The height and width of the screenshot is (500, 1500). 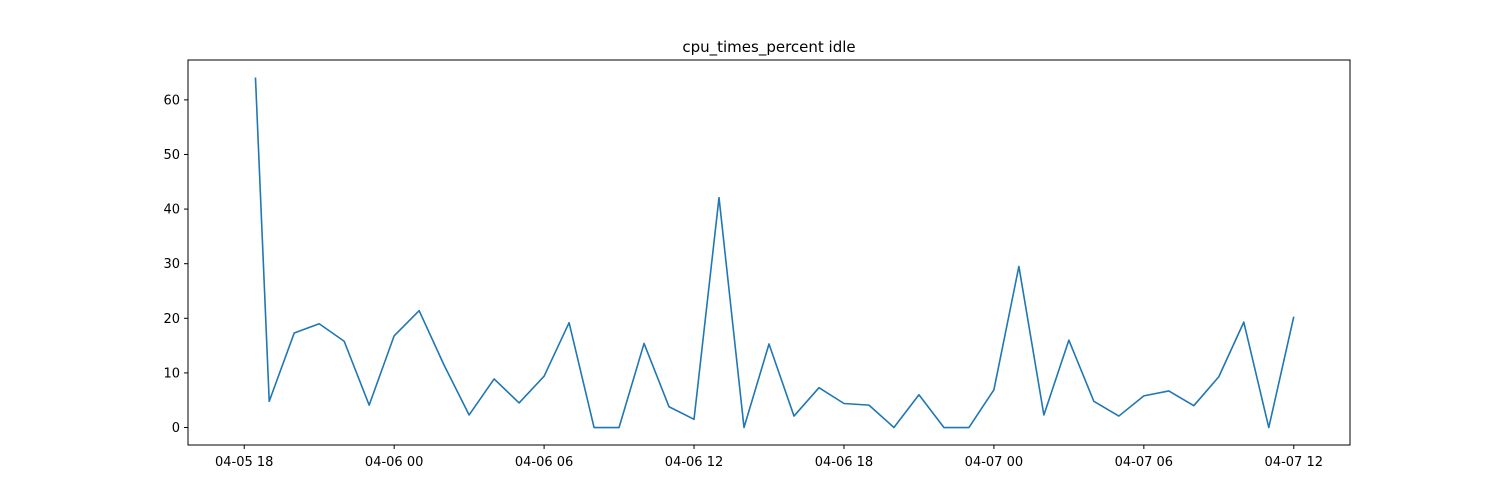 What do you see at coordinates (694, 462) in the screenshot?
I see `x-tick-label: 04-06 12` at bounding box center [694, 462].